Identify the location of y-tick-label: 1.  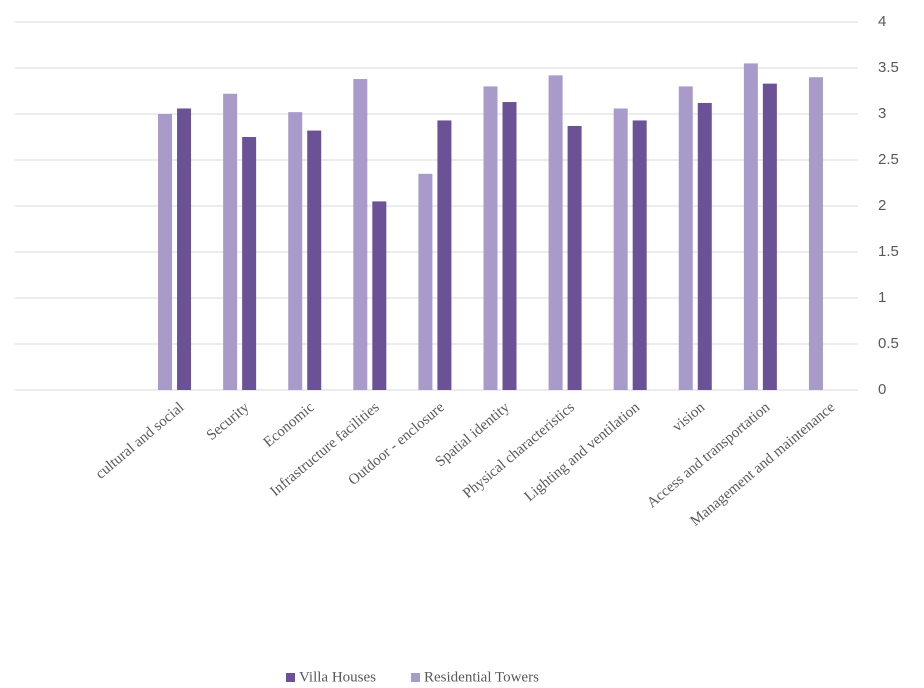
(882, 297).